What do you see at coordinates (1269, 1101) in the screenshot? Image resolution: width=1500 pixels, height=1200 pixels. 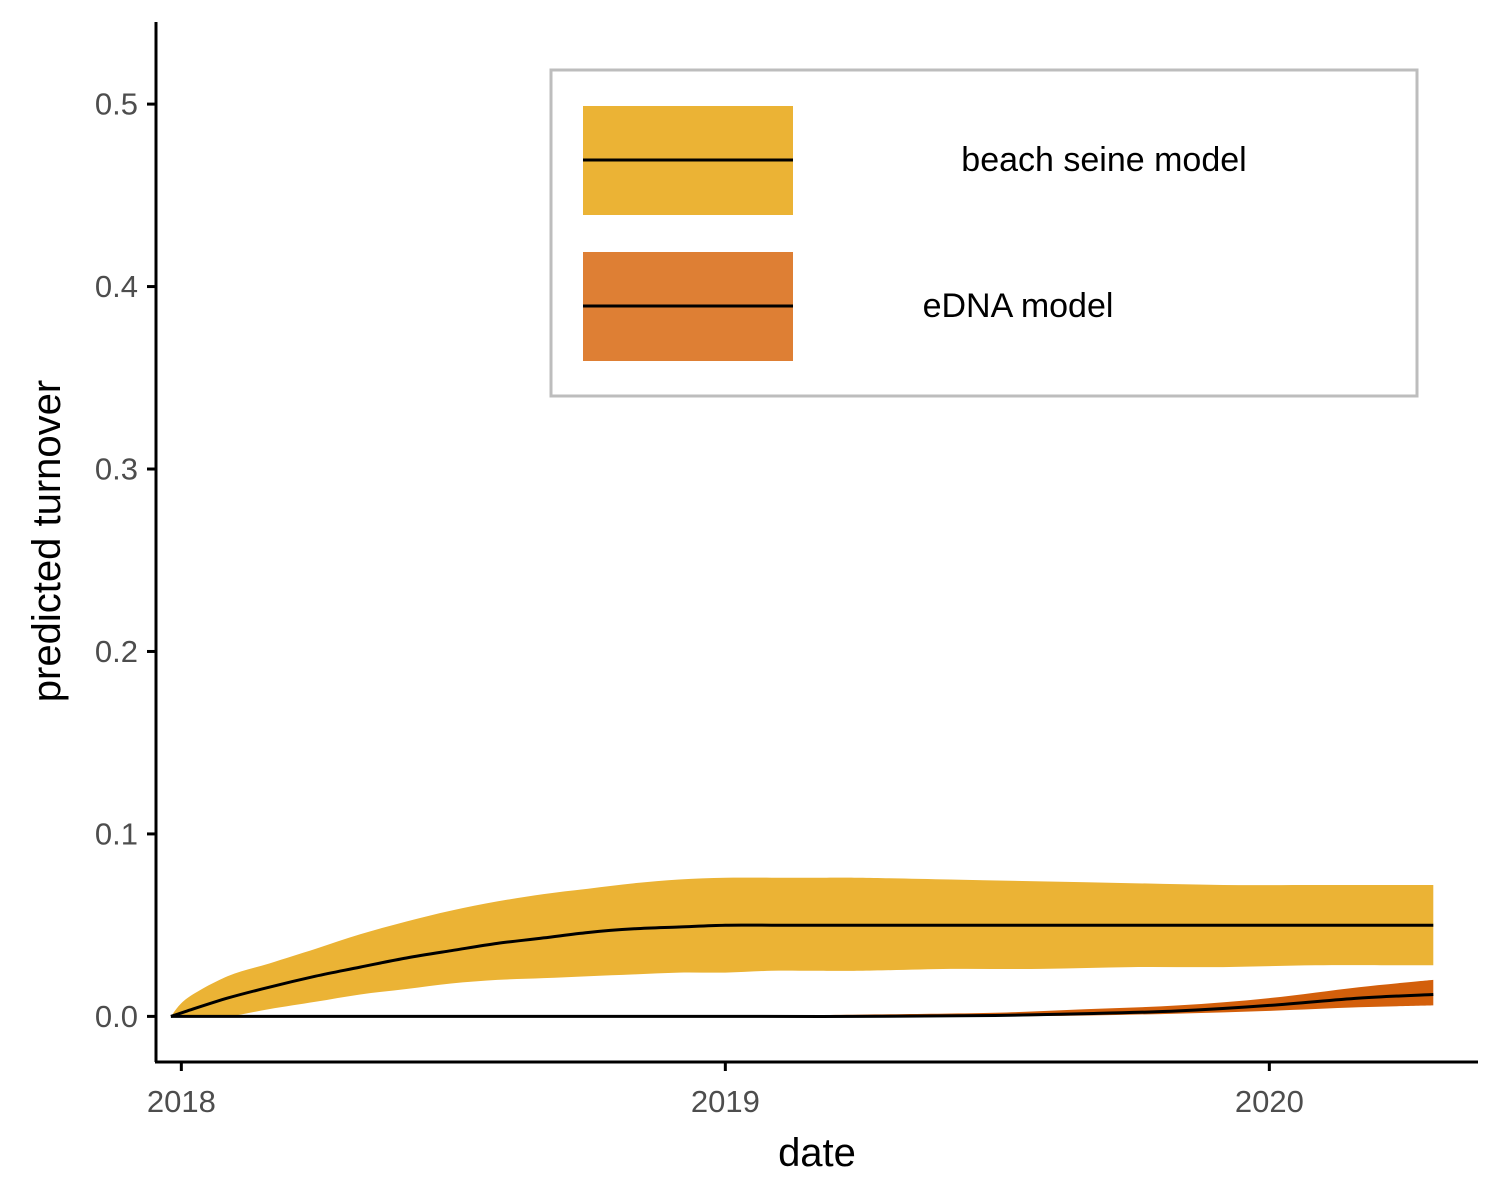 I see `x-tick-label-2: 2020` at bounding box center [1269, 1101].